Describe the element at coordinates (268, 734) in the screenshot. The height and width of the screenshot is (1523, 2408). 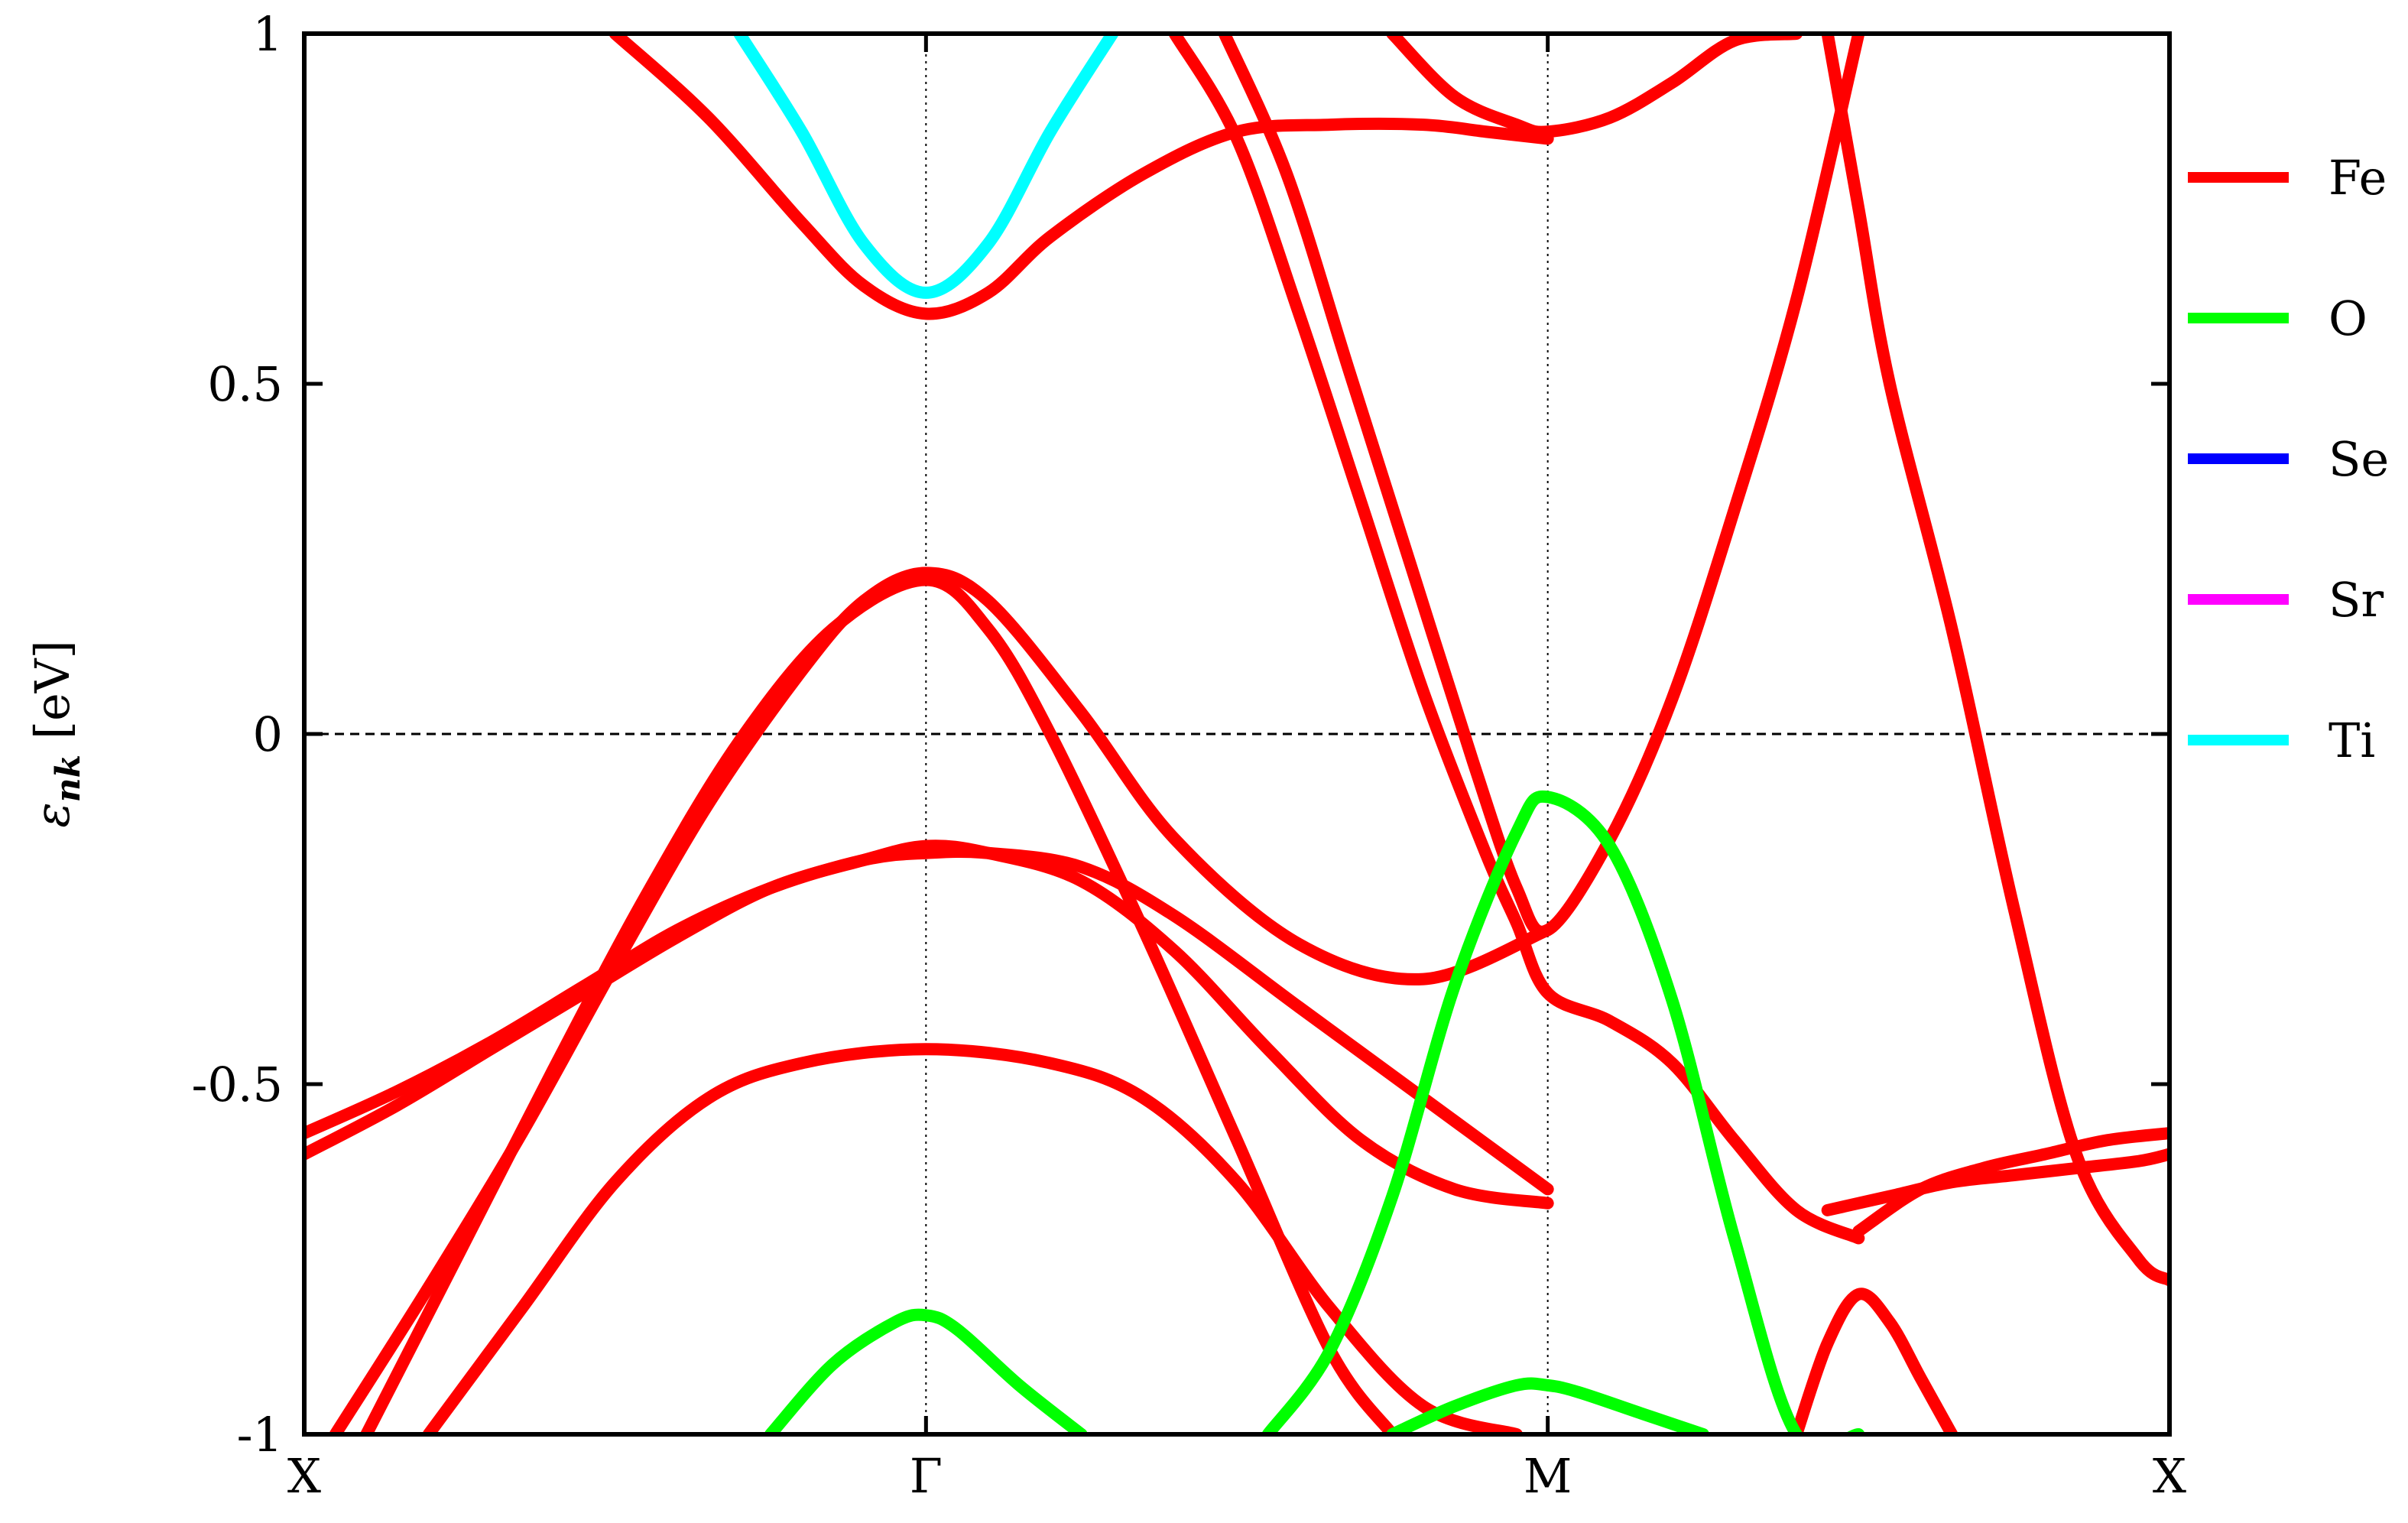
I see `y-tick-label-2: 0` at that location.